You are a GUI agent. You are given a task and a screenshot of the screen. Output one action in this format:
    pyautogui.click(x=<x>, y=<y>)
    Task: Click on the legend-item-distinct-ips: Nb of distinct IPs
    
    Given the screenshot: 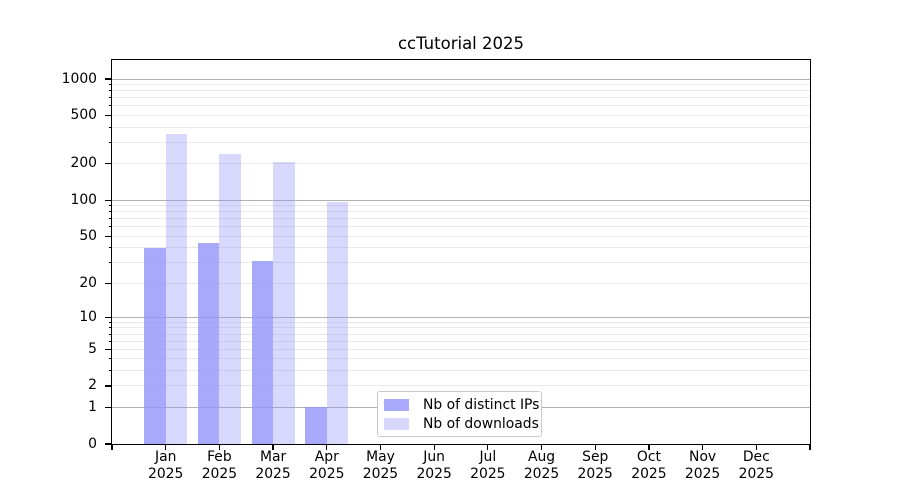 What is the action you would take?
    pyautogui.click(x=461, y=405)
    